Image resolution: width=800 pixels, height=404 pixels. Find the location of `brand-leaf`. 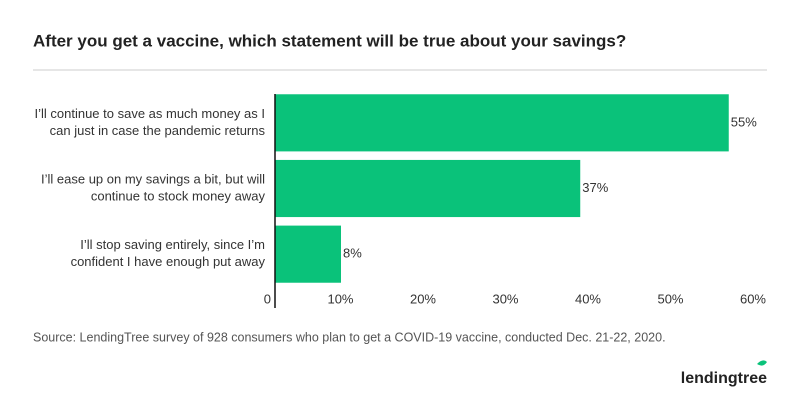

brand-leaf is located at coordinates (762, 363).